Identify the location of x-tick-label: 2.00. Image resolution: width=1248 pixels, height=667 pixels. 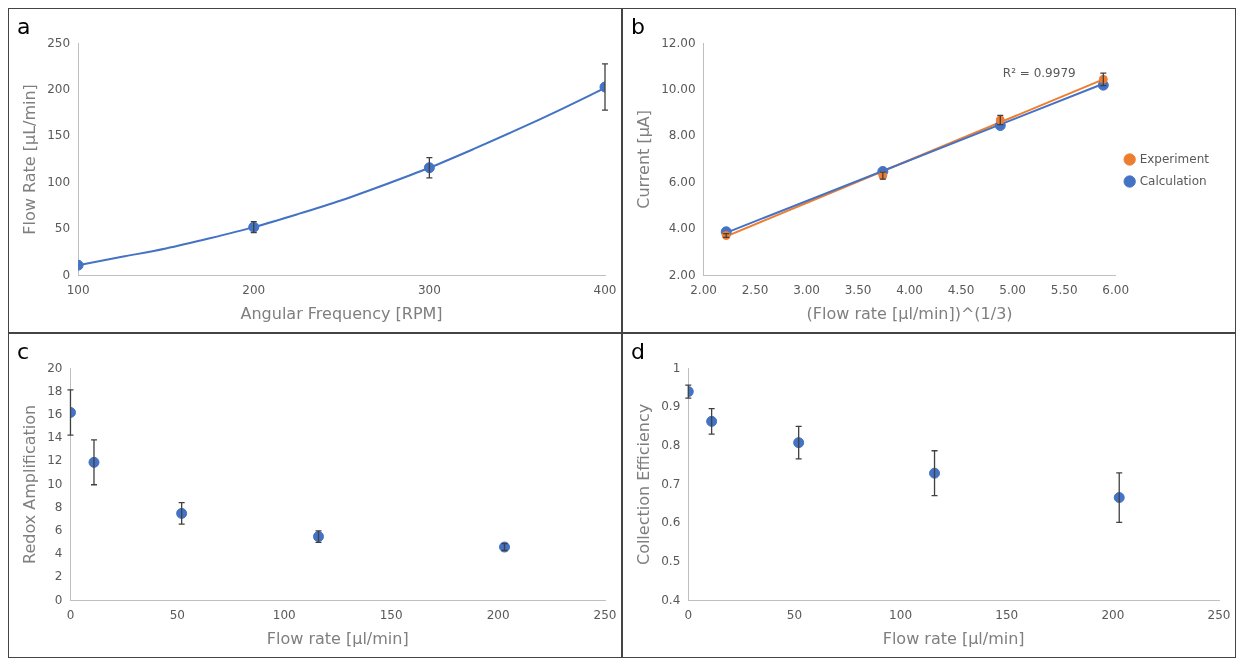
(703, 289).